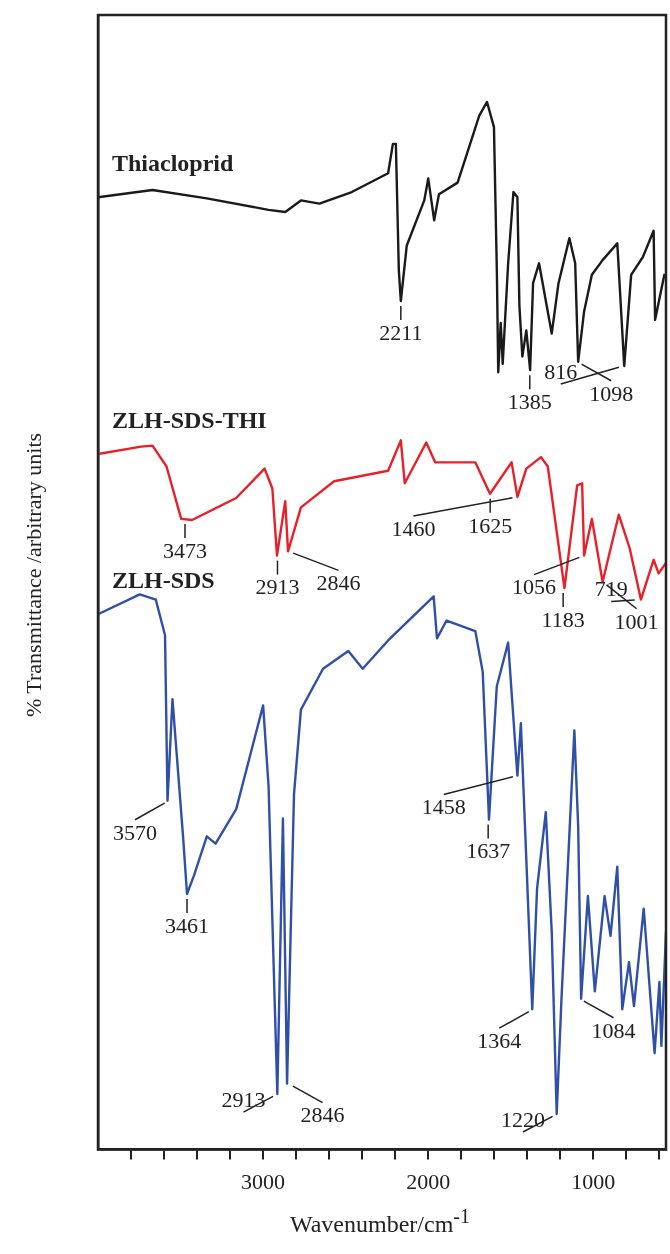 The height and width of the screenshot is (1254, 670). I want to click on annotation: 1056, so click(534, 587).